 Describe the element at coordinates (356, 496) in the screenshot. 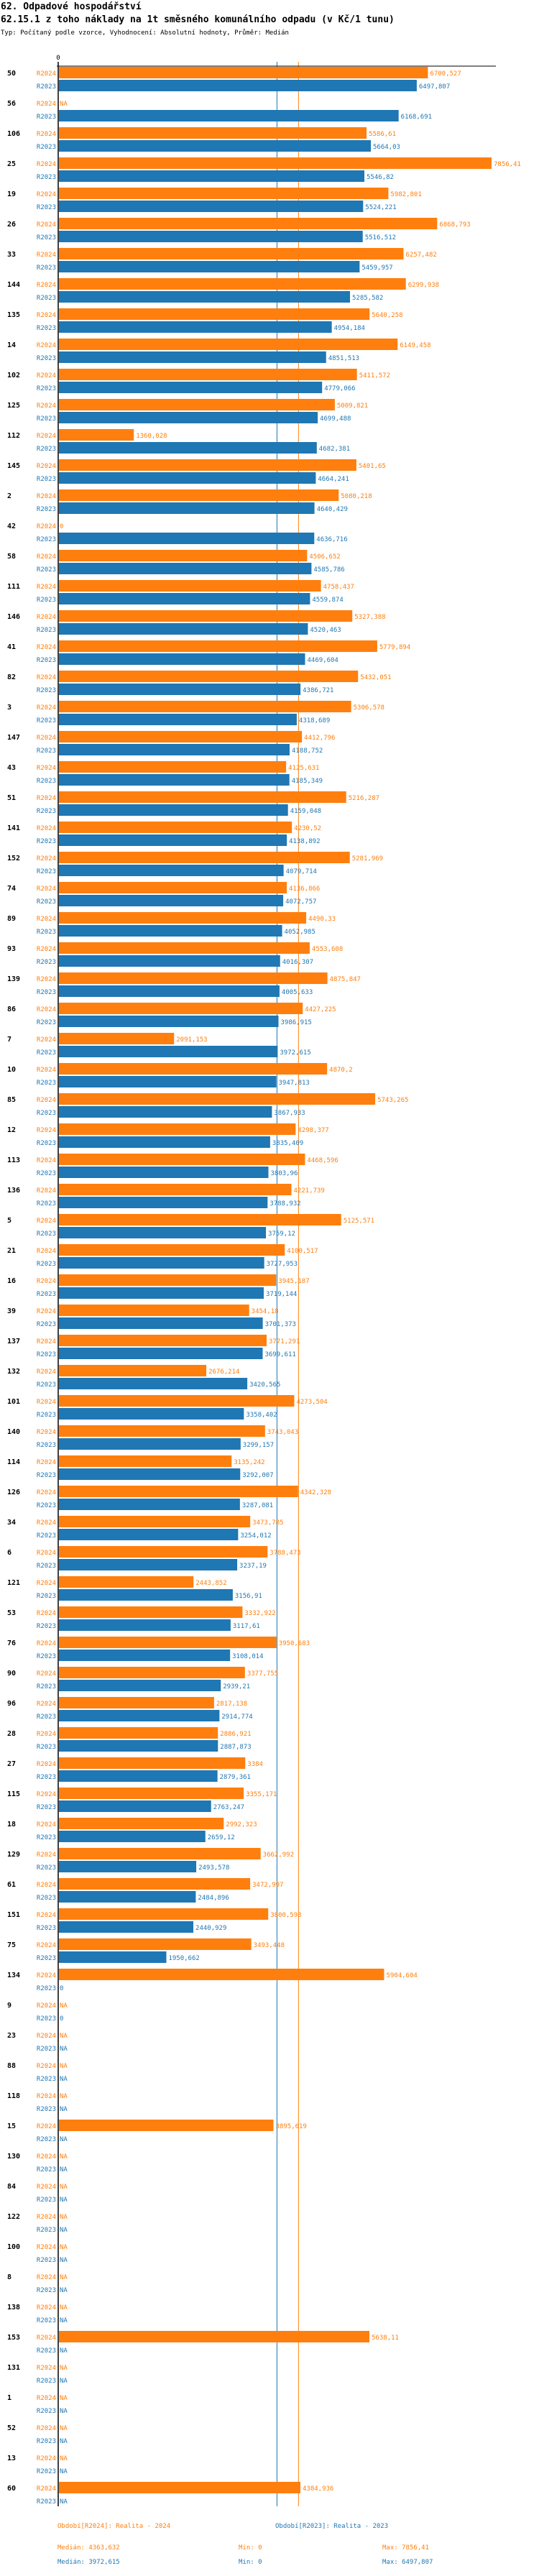

I see `data-label: 5080,218` at that location.